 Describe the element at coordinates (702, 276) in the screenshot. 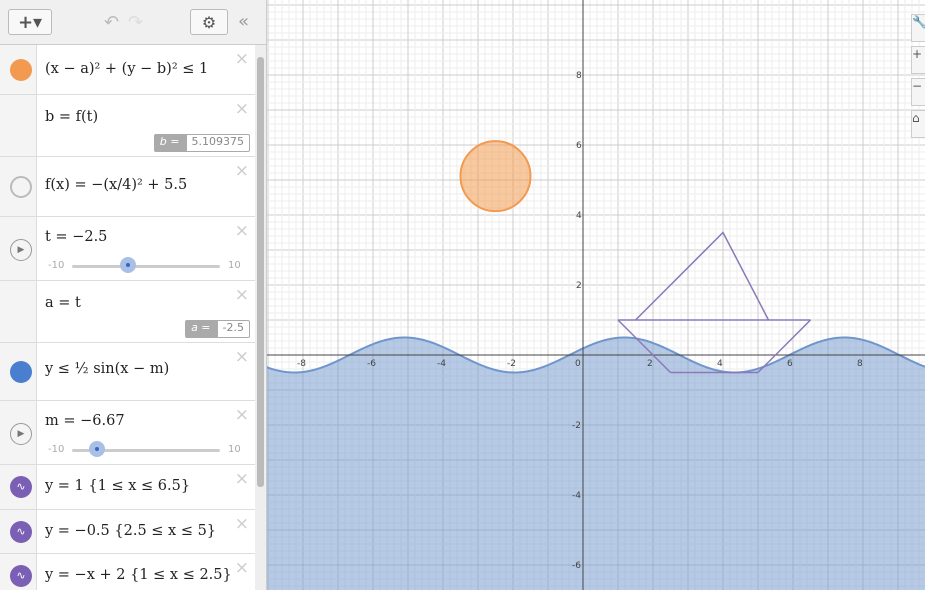

I see `boat-sail` at that location.